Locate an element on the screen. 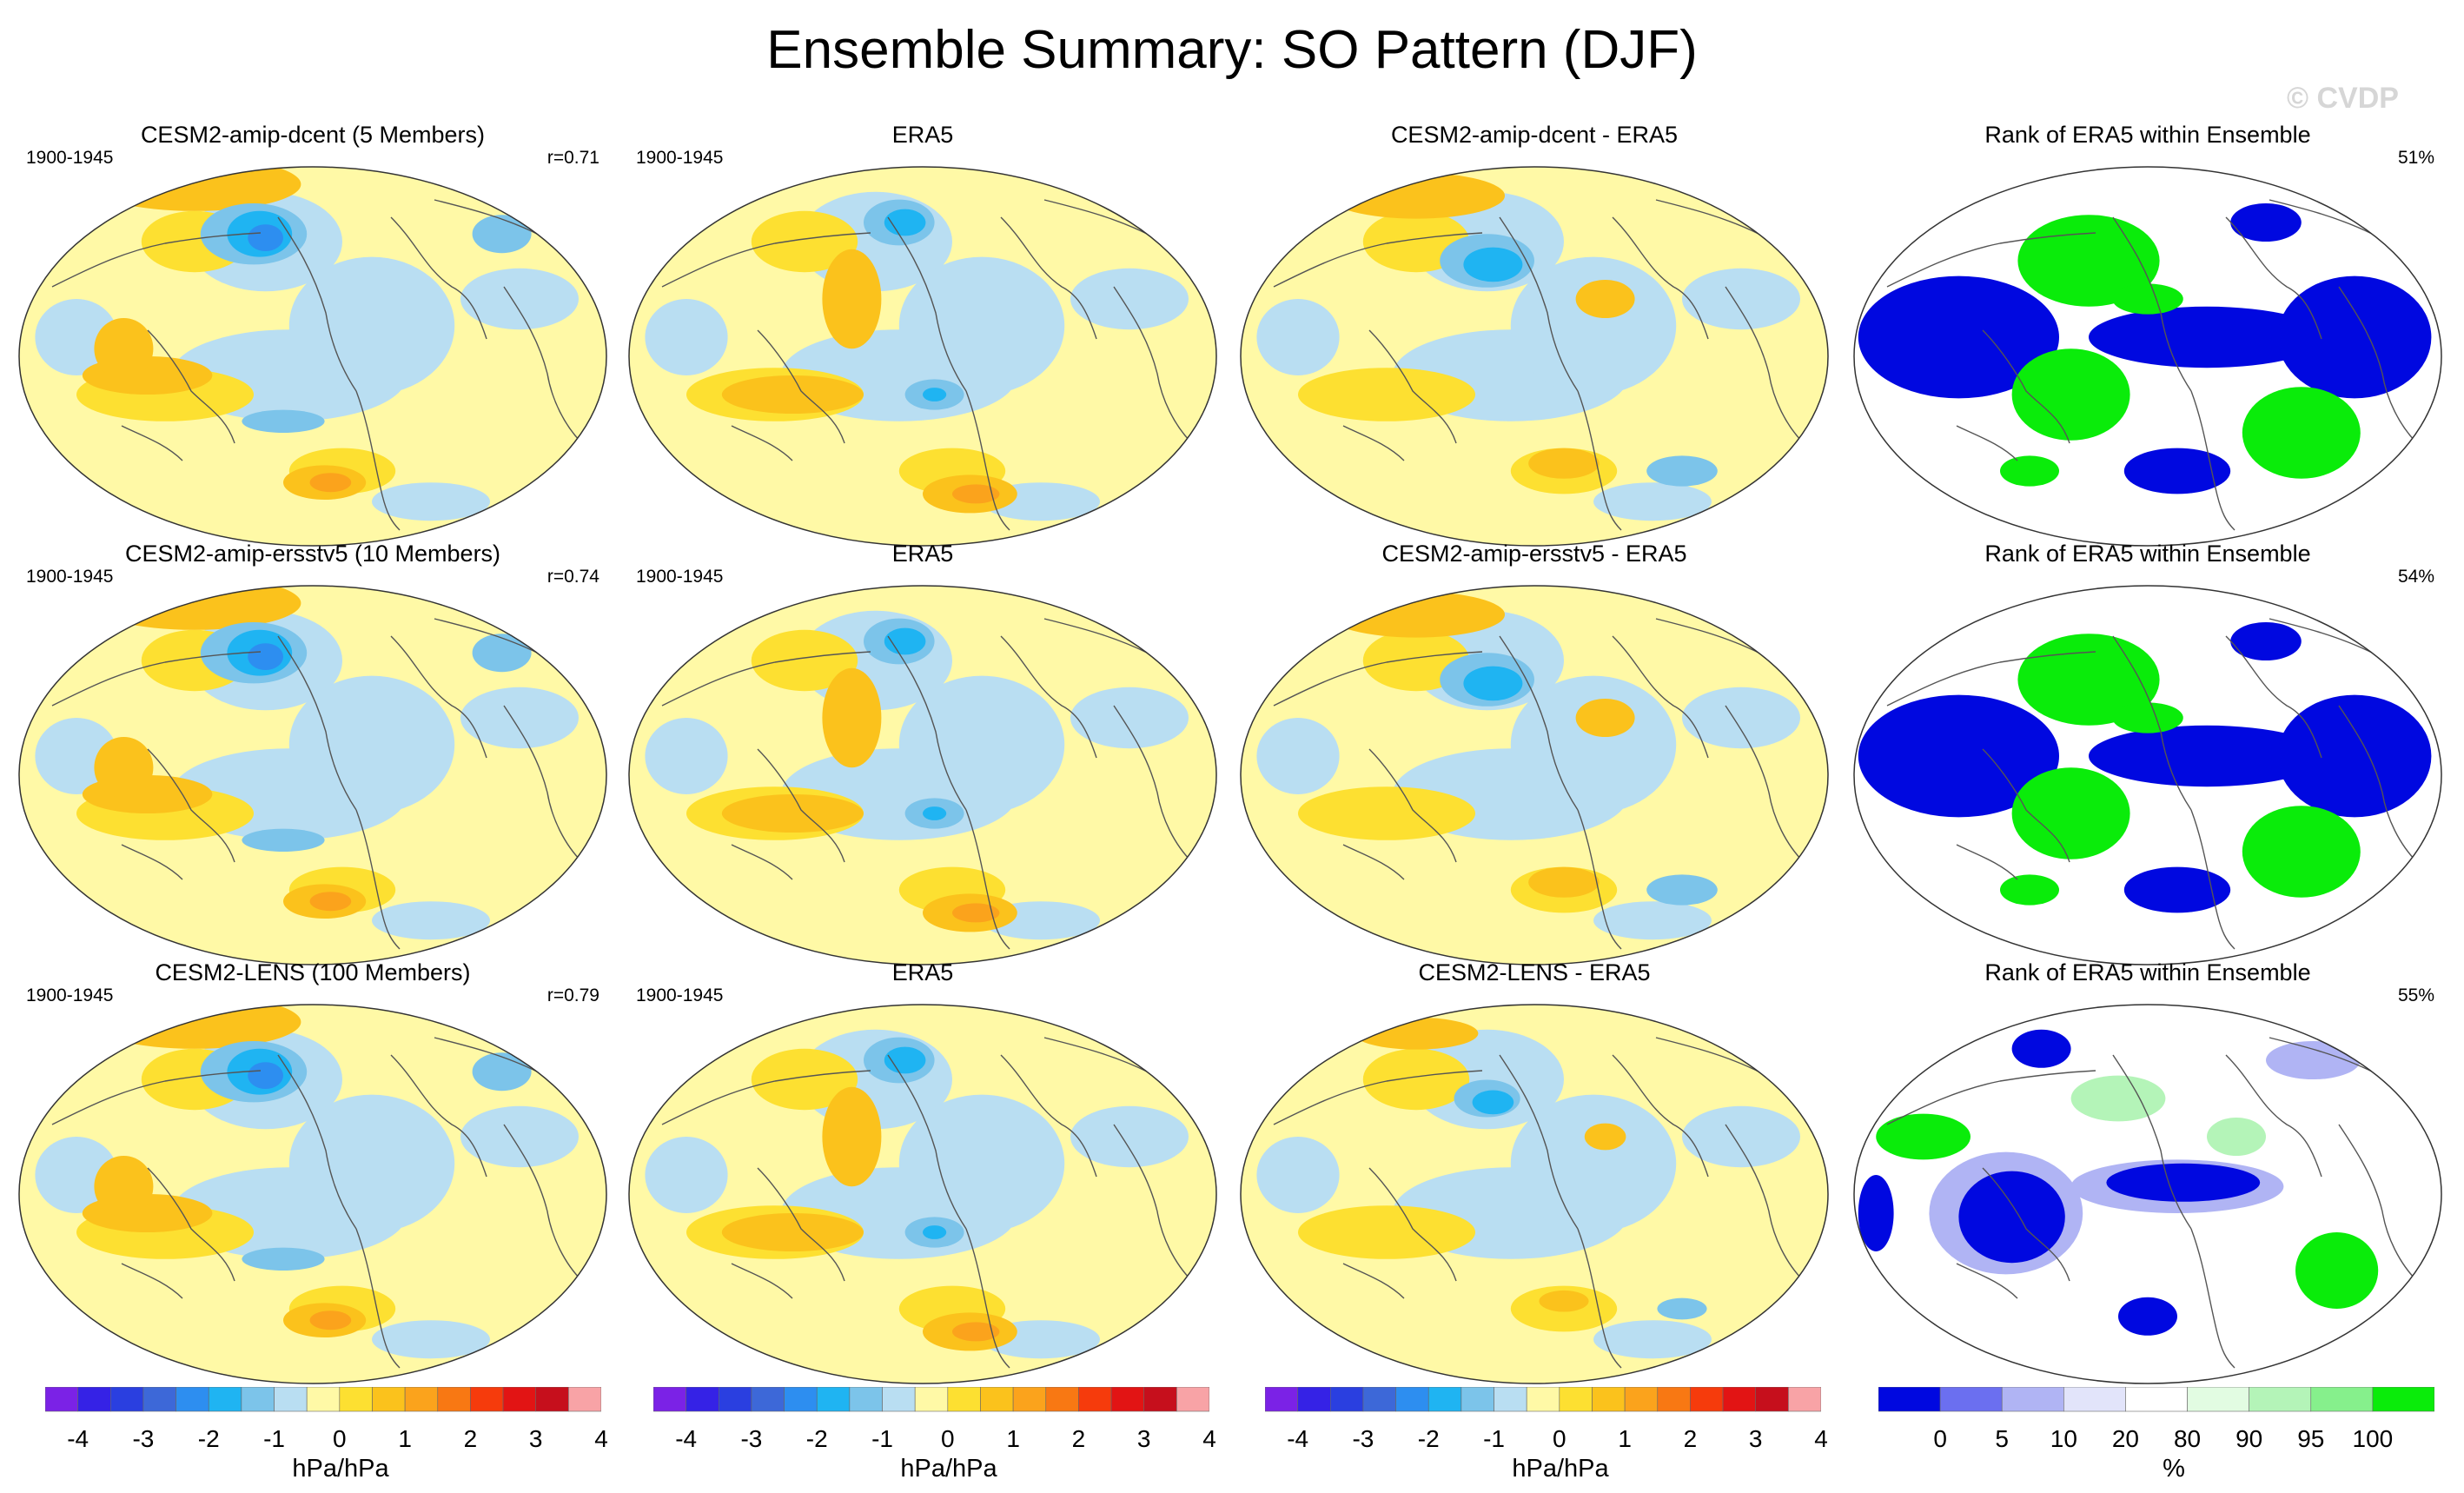  panel-rank-row1: Rank of ERA5 within Ensemble 51% is located at coordinates (2148, 334).